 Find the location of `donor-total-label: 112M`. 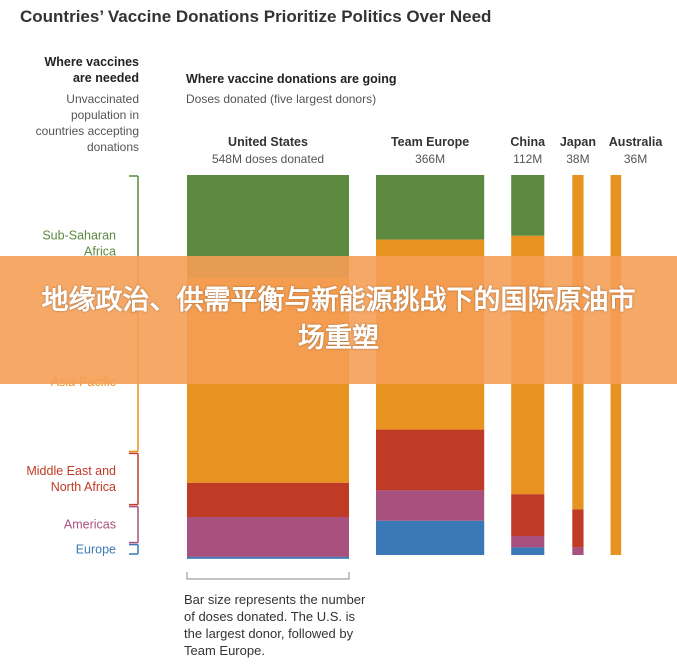

donor-total-label: 112M is located at coordinates (527, 159).